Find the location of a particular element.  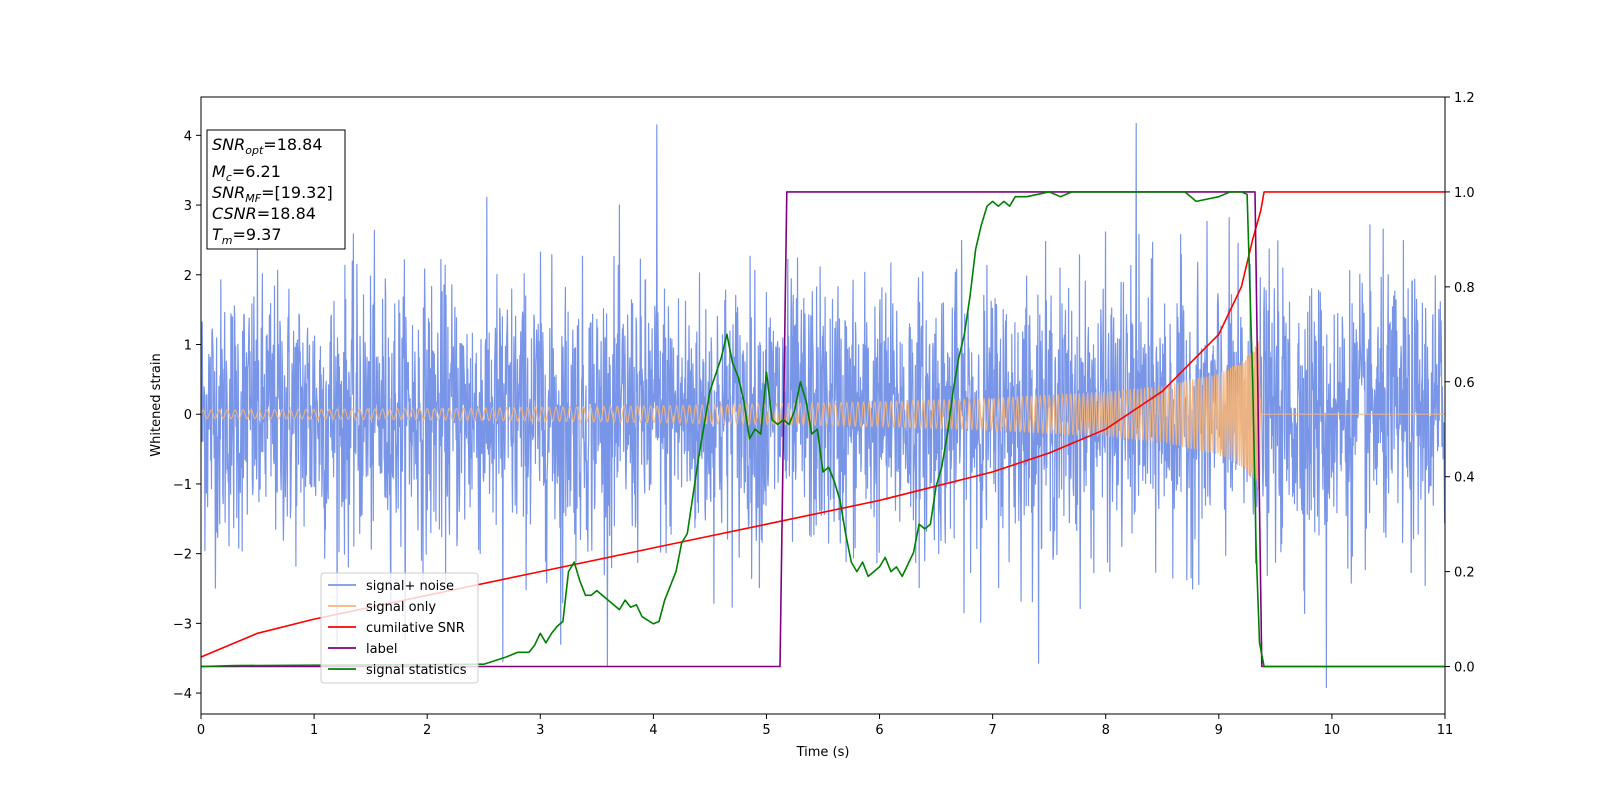

y-right-tick-label: 1.2 is located at coordinates (1464, 98).